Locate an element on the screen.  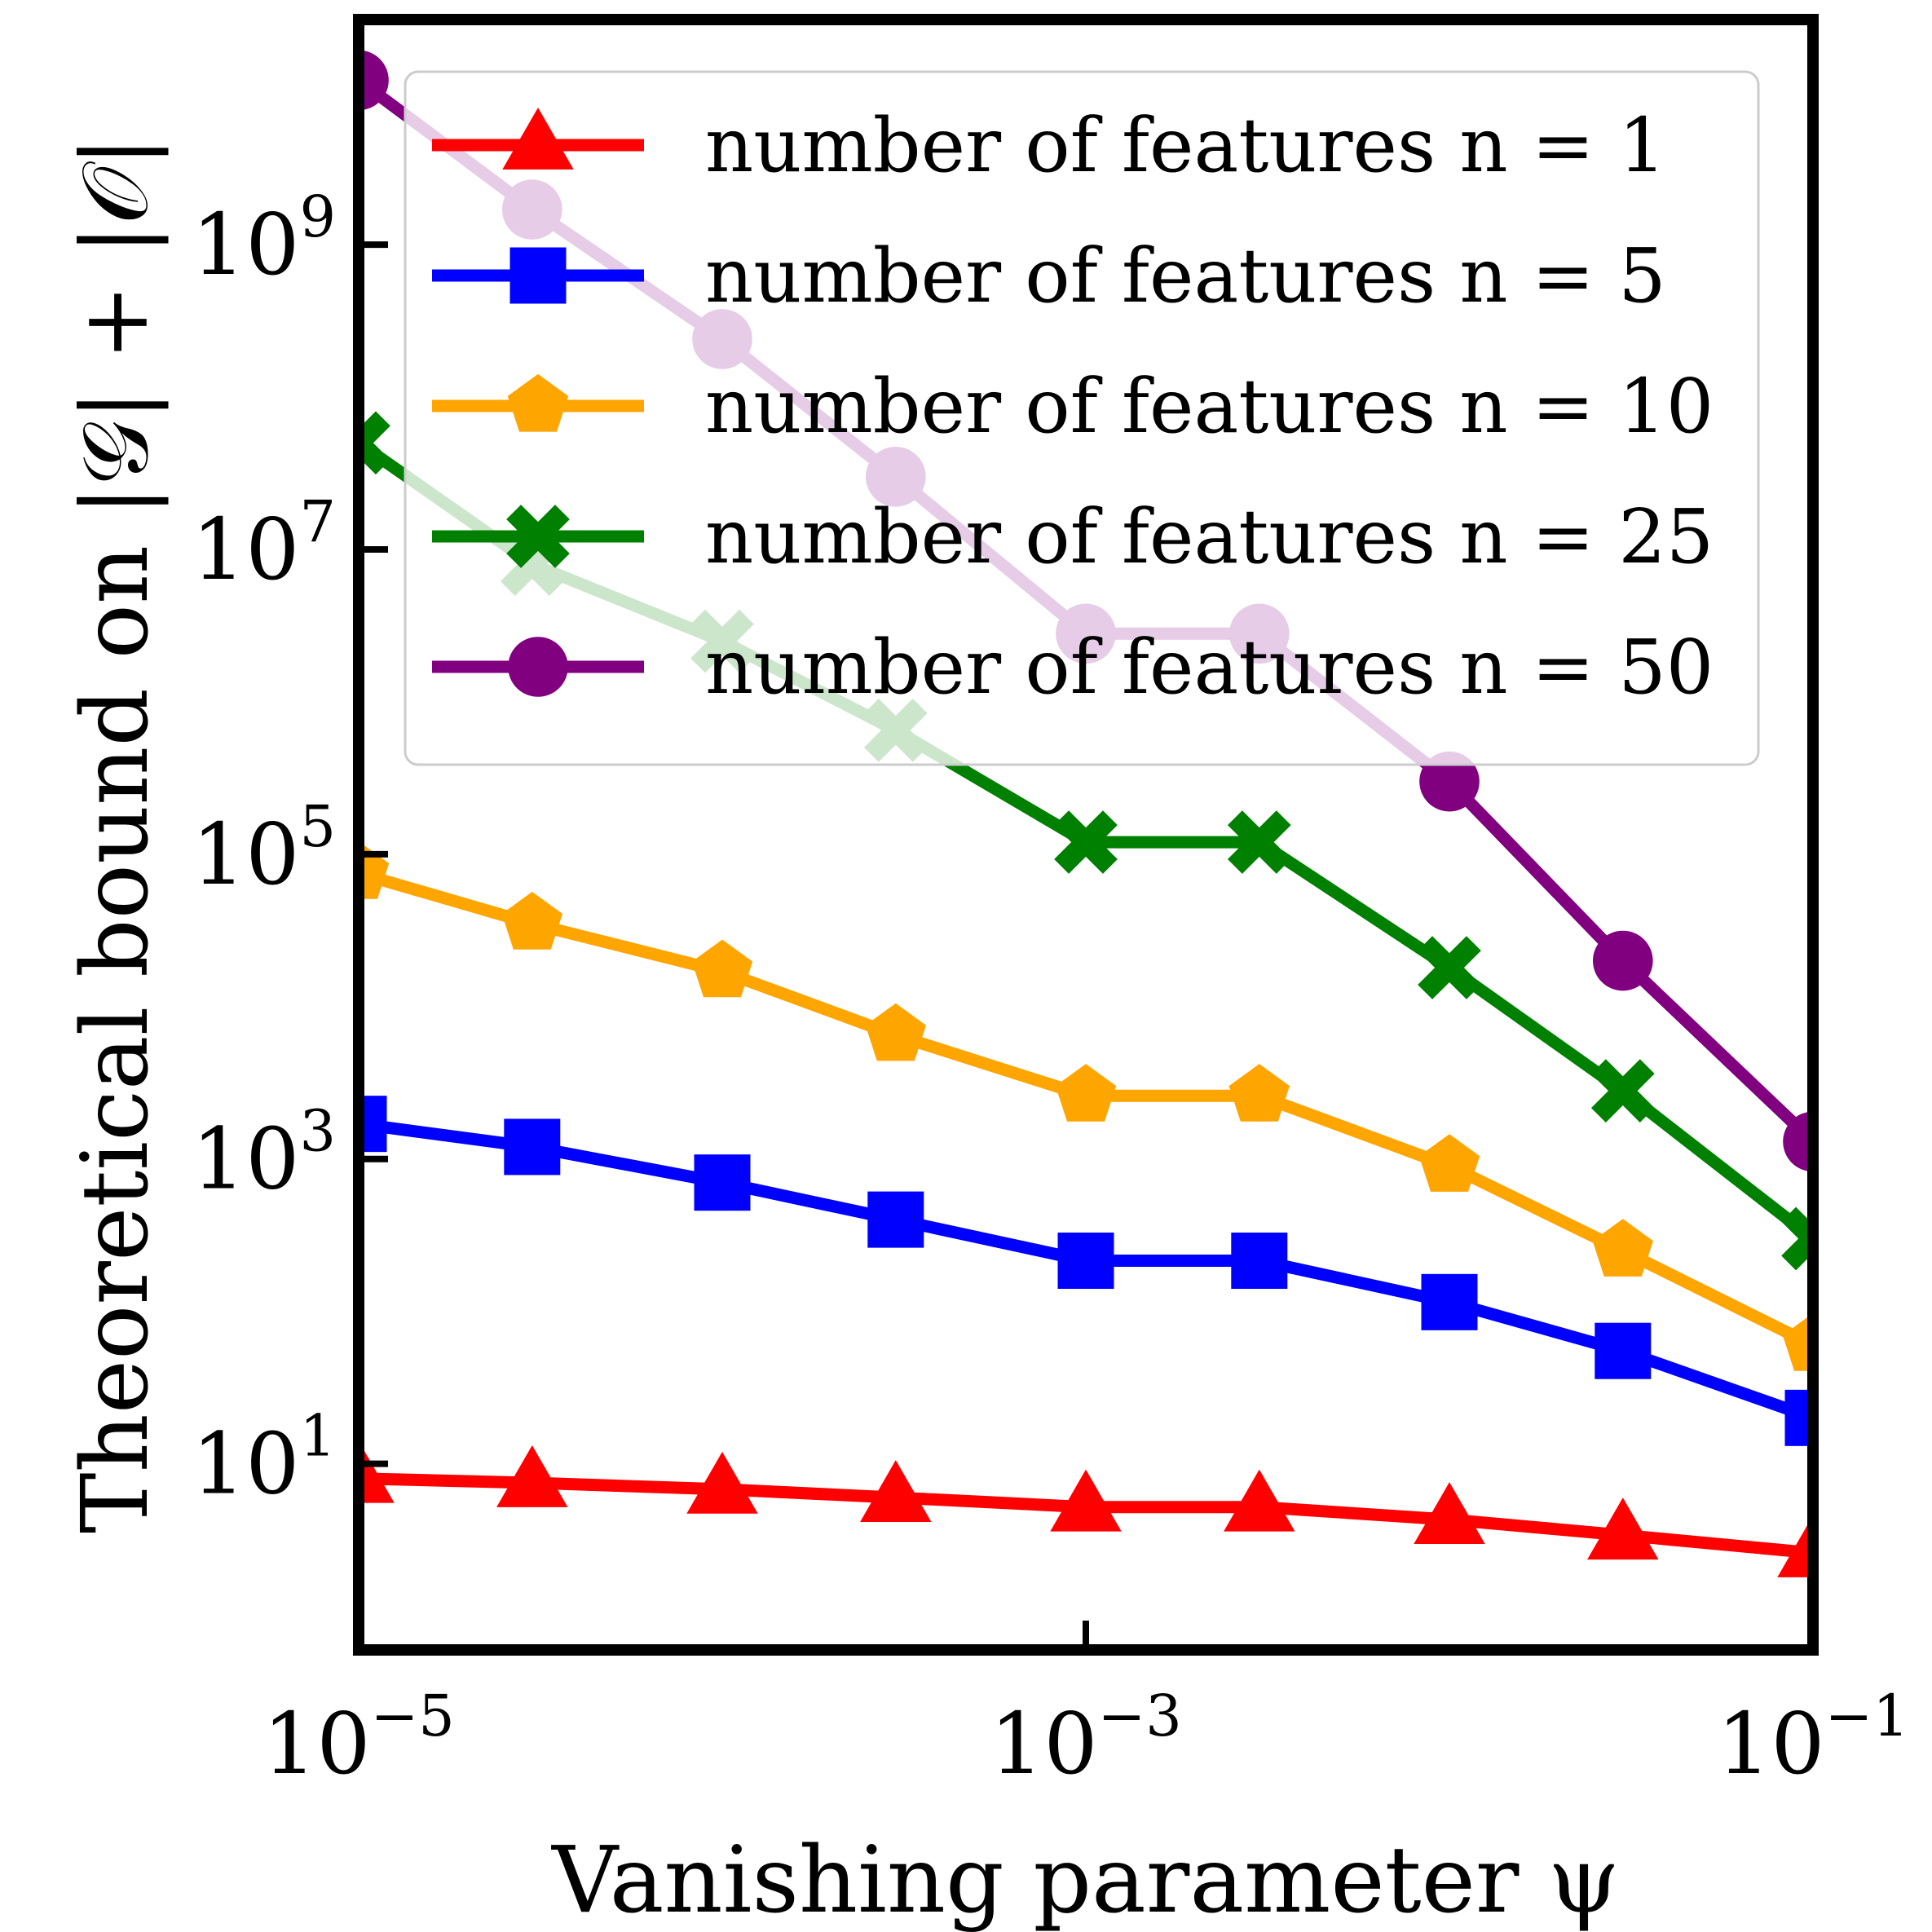
y-tick-label: 10¹ is located at coordinates (264, 1458).